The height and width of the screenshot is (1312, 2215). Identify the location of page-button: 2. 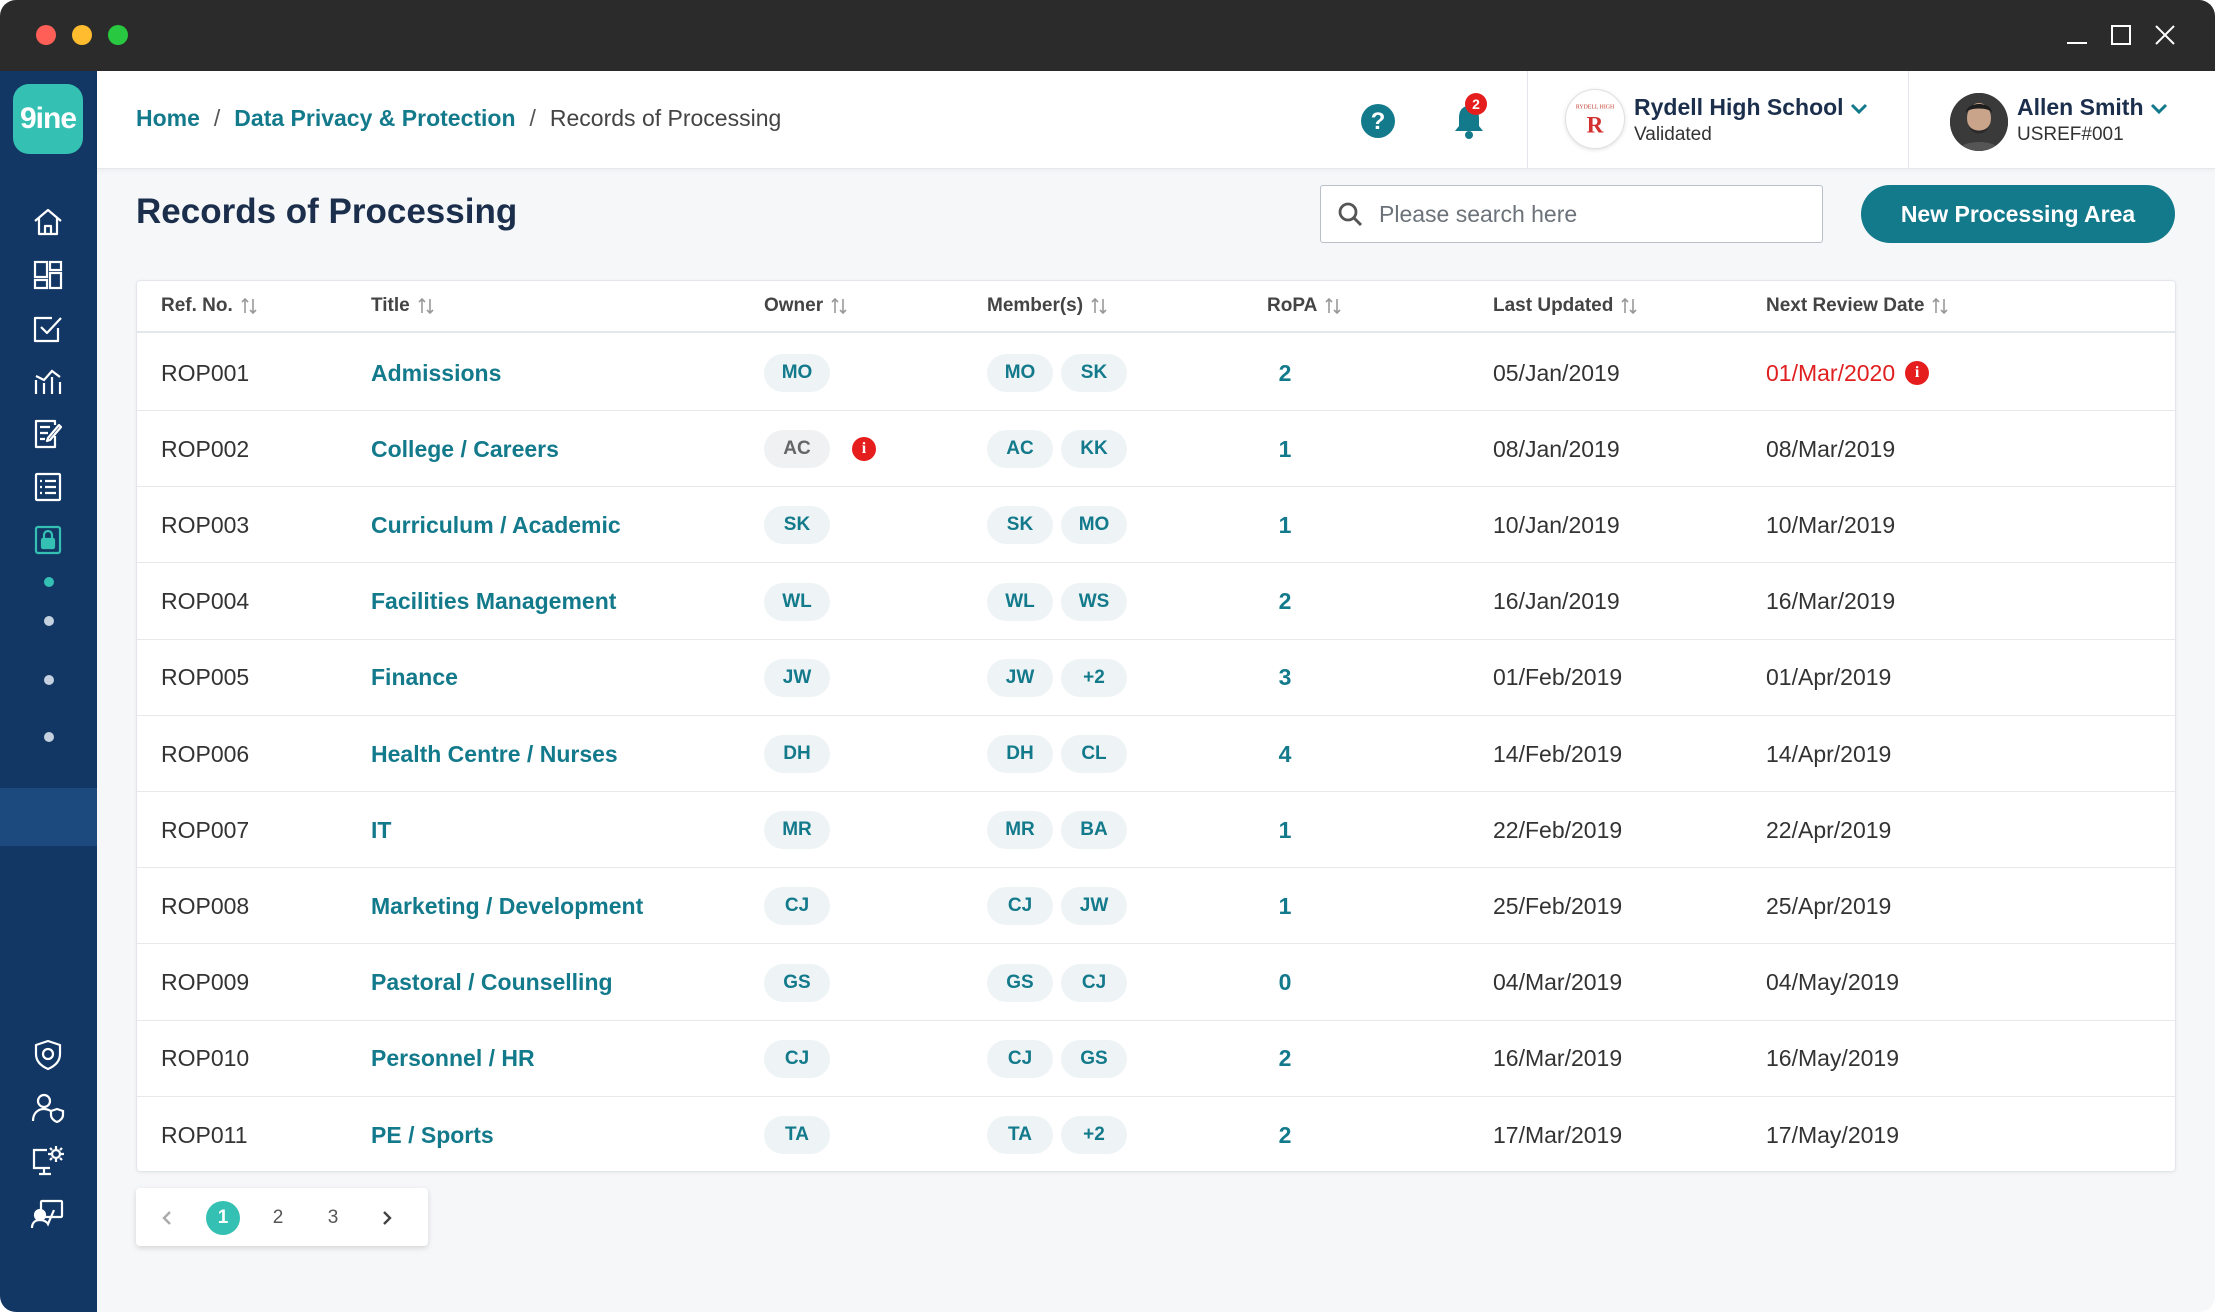
(278, 1217).